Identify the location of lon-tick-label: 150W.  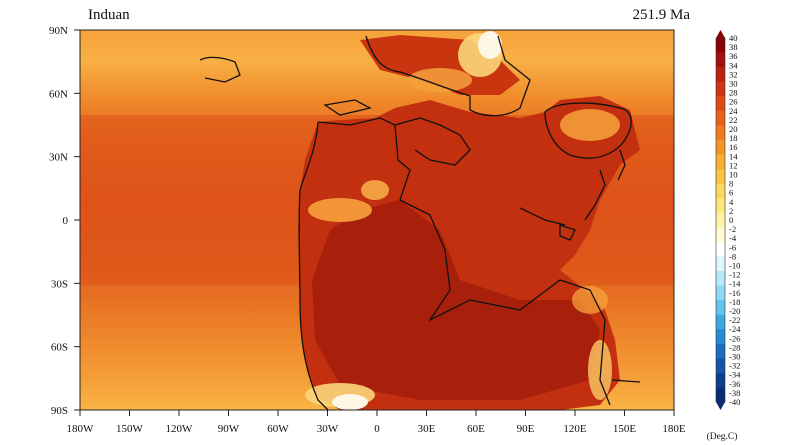
(130, 429).